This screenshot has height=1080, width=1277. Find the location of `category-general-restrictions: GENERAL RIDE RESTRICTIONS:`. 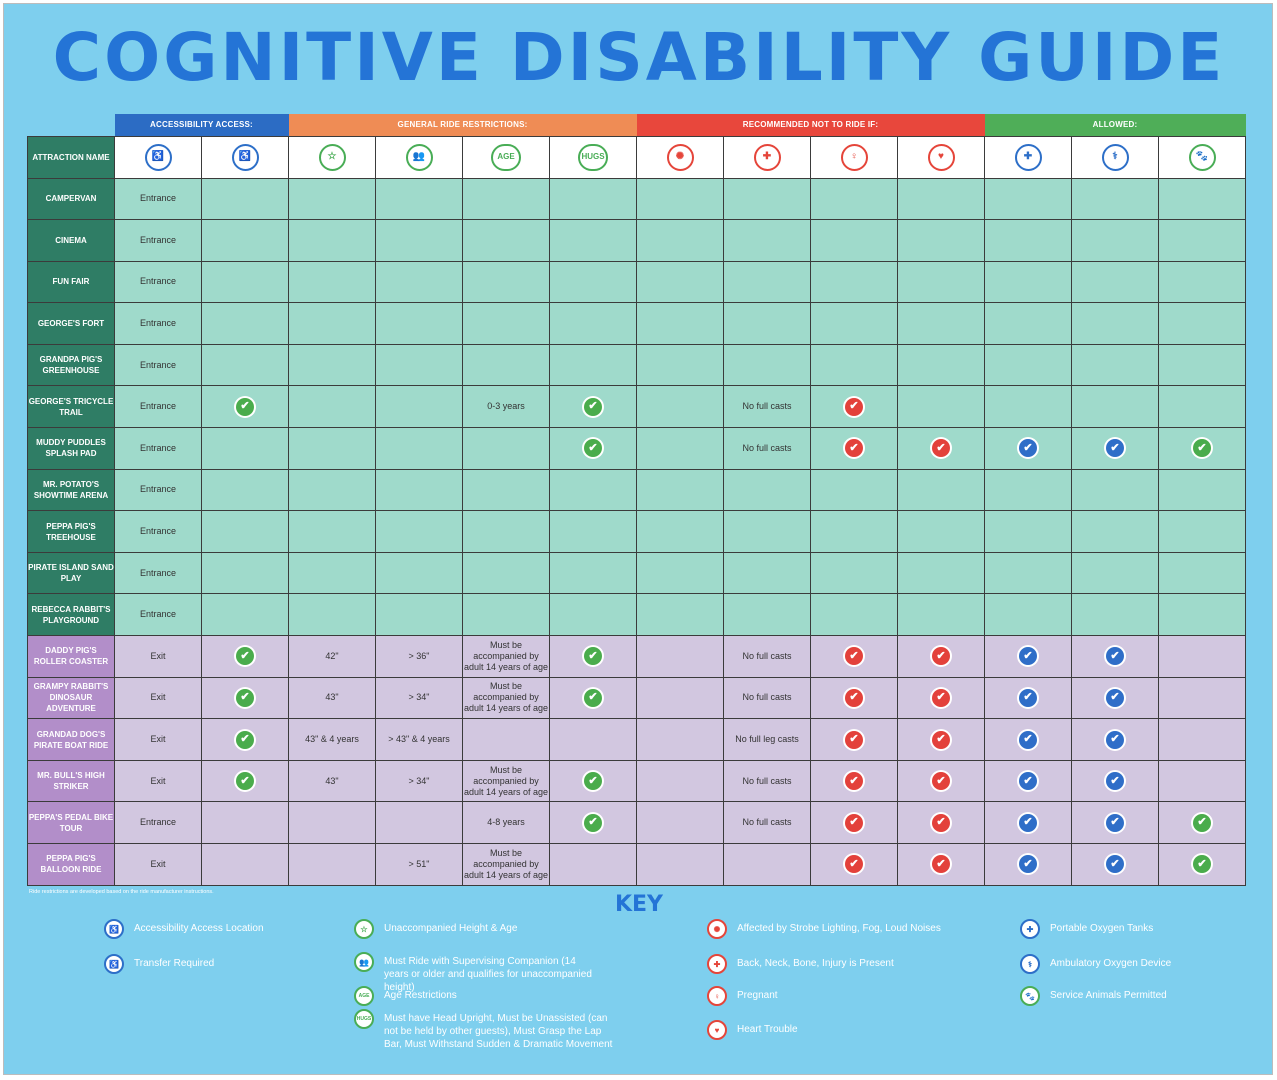

category-general-restrictions: GENERAL RIDE RESTRICTIONS: is located at coordinates (462, 125).